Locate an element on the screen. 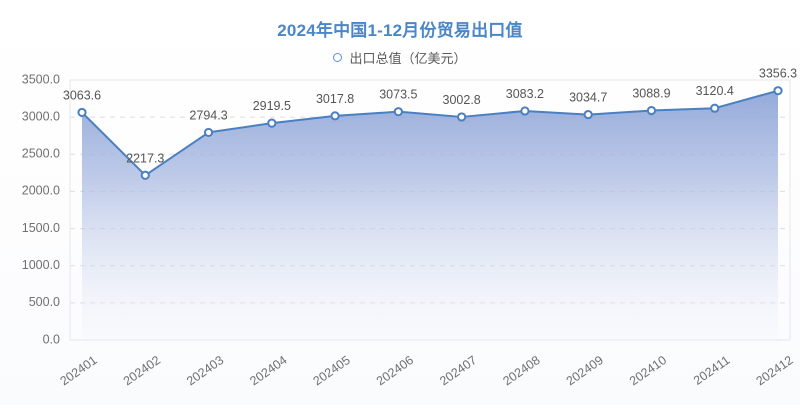  circle-outline-icon is located at coordinates (338, 57).